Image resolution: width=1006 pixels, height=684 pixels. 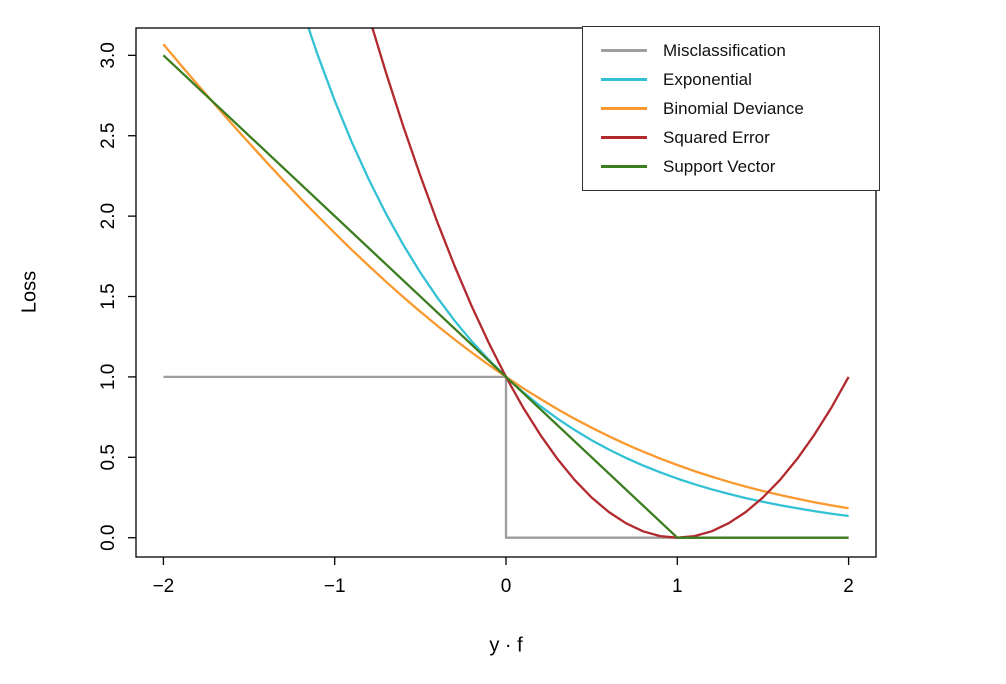 I want to click on y-tick-label: 2.0, so click(x=108, y=216).